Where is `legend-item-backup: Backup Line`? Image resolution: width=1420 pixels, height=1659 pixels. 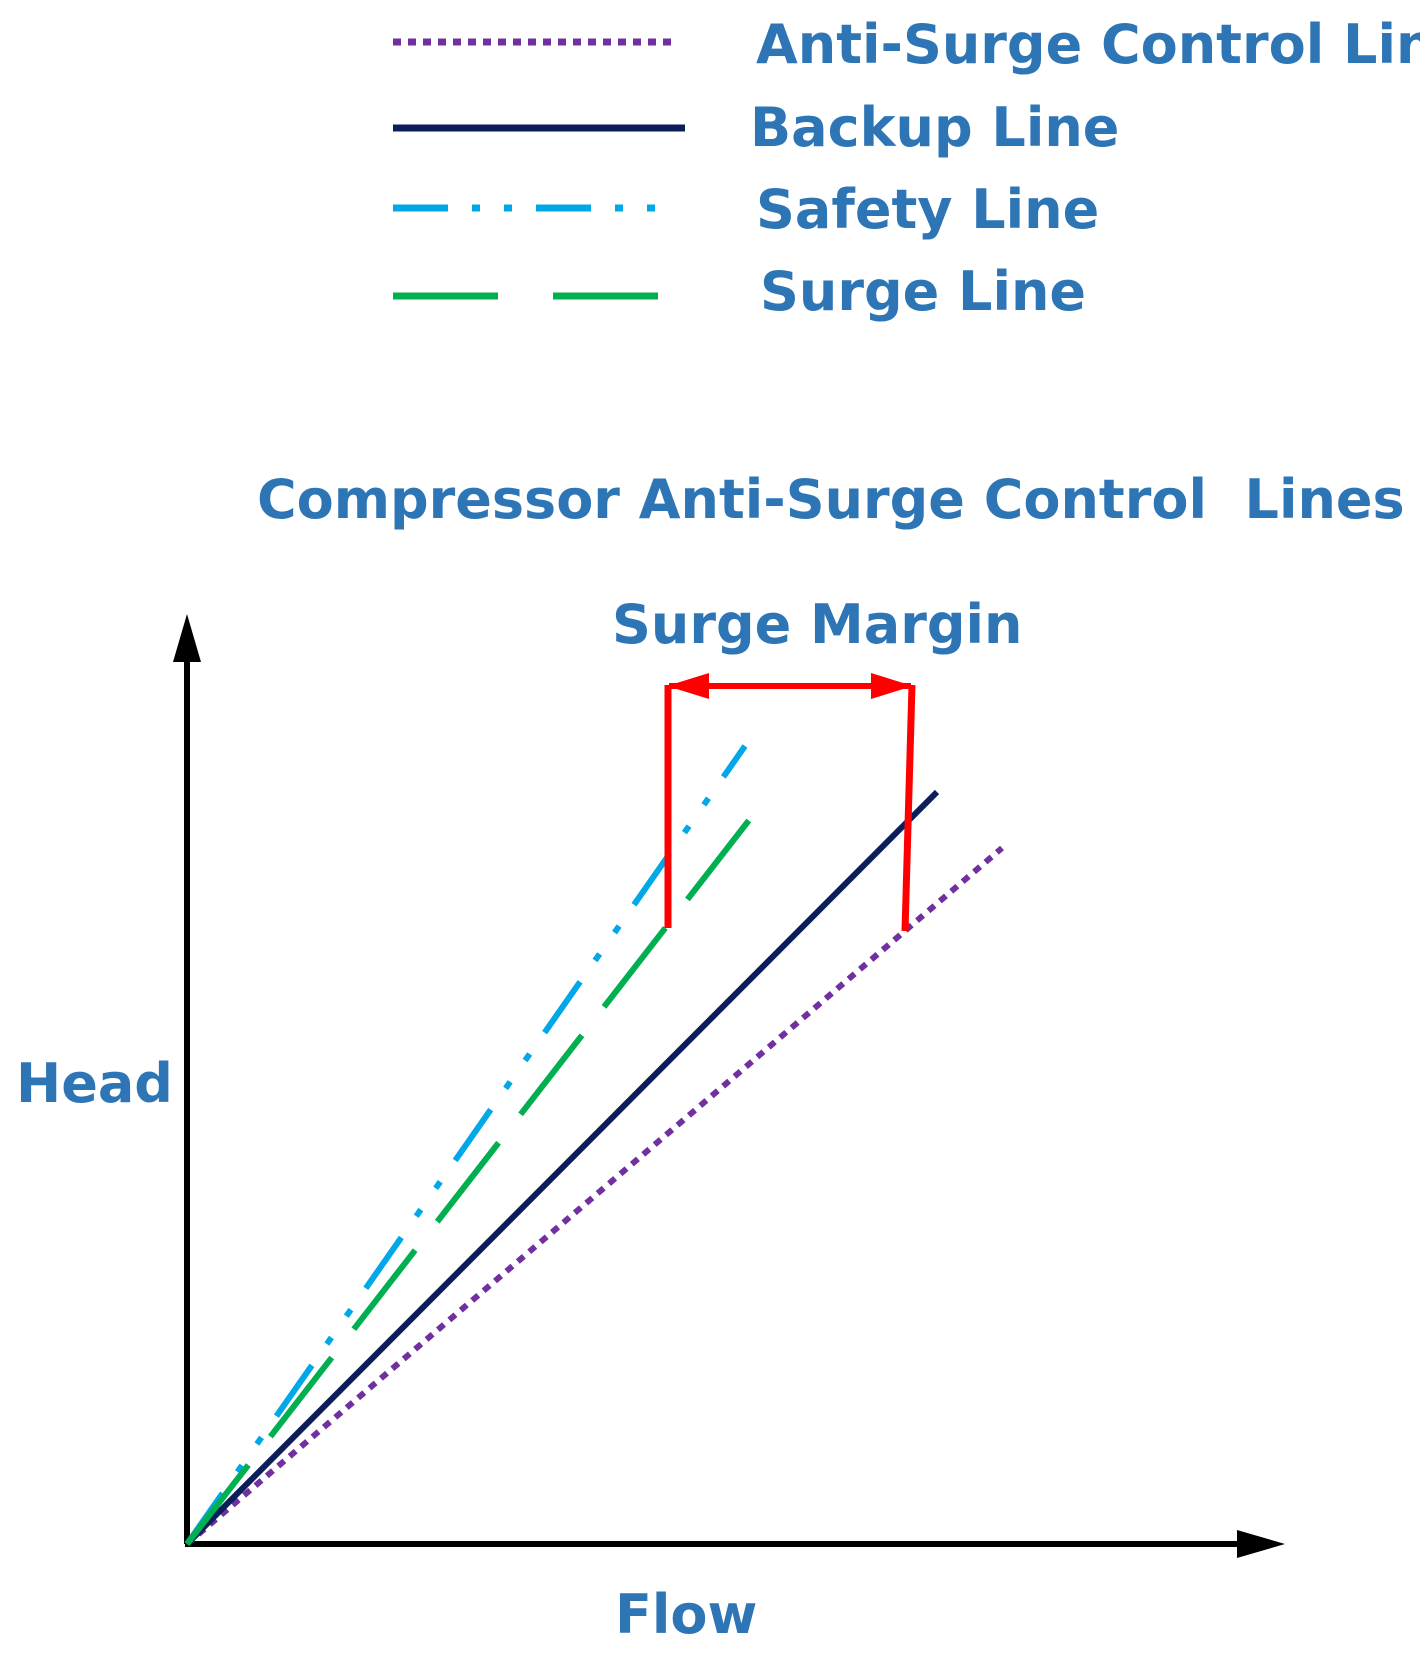
legend-item-backup: Backup Line is located at coordinates (756, 127).